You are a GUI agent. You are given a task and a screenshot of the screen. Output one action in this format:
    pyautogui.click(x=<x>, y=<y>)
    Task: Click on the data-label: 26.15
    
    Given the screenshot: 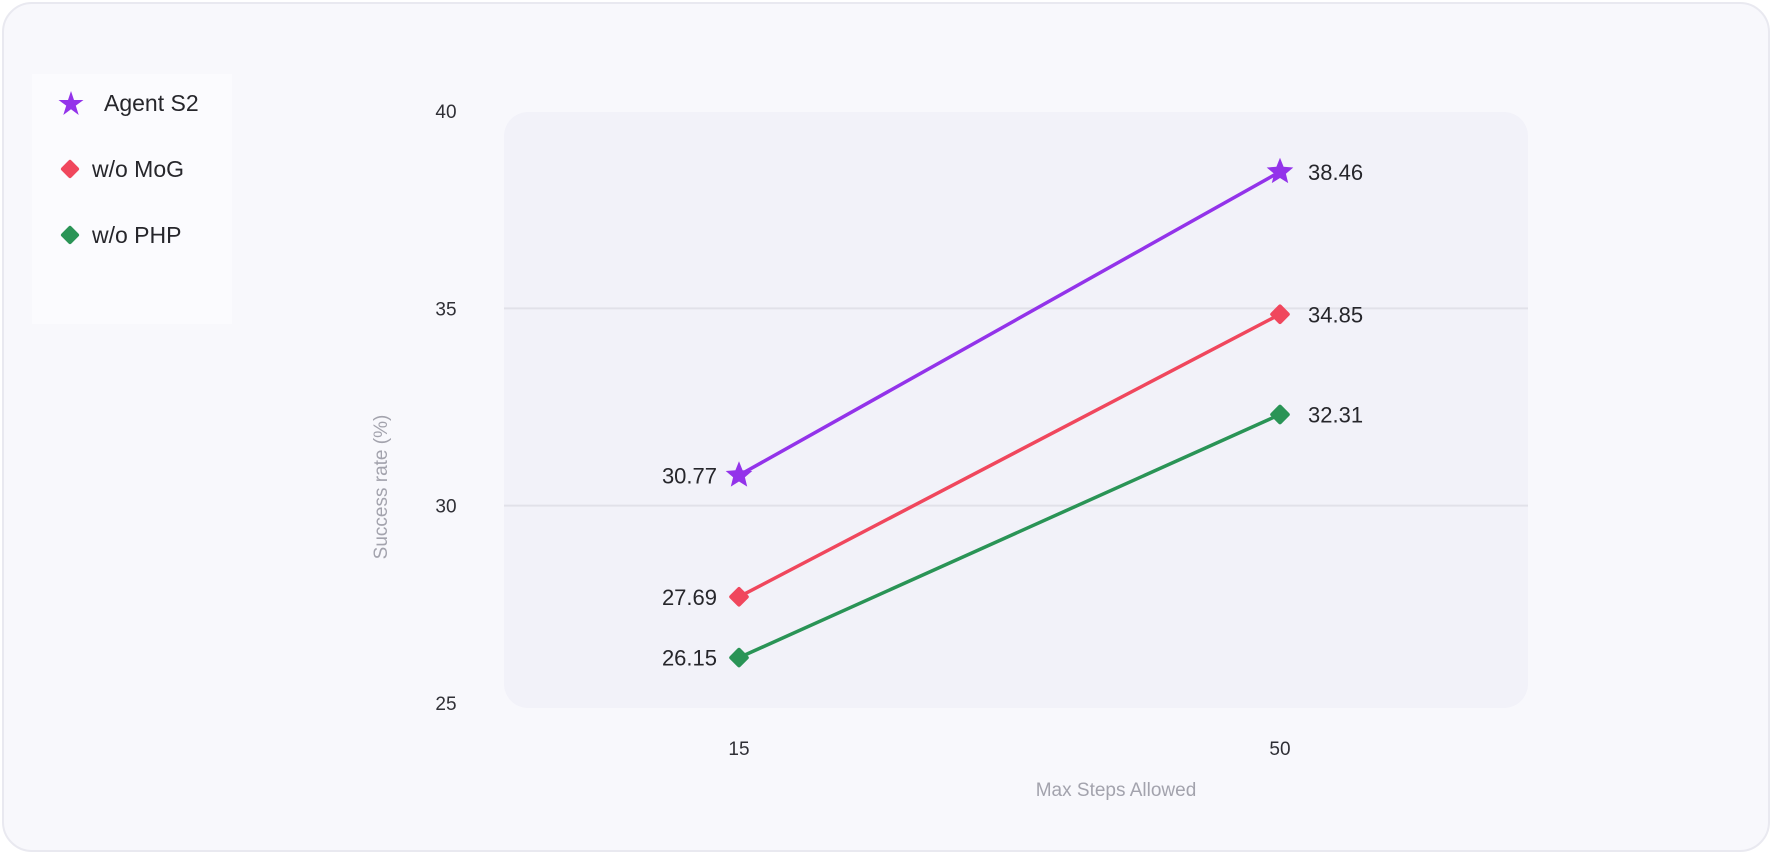 What is the action you would take?
    pyautogui.click(x=689, y=658)
    